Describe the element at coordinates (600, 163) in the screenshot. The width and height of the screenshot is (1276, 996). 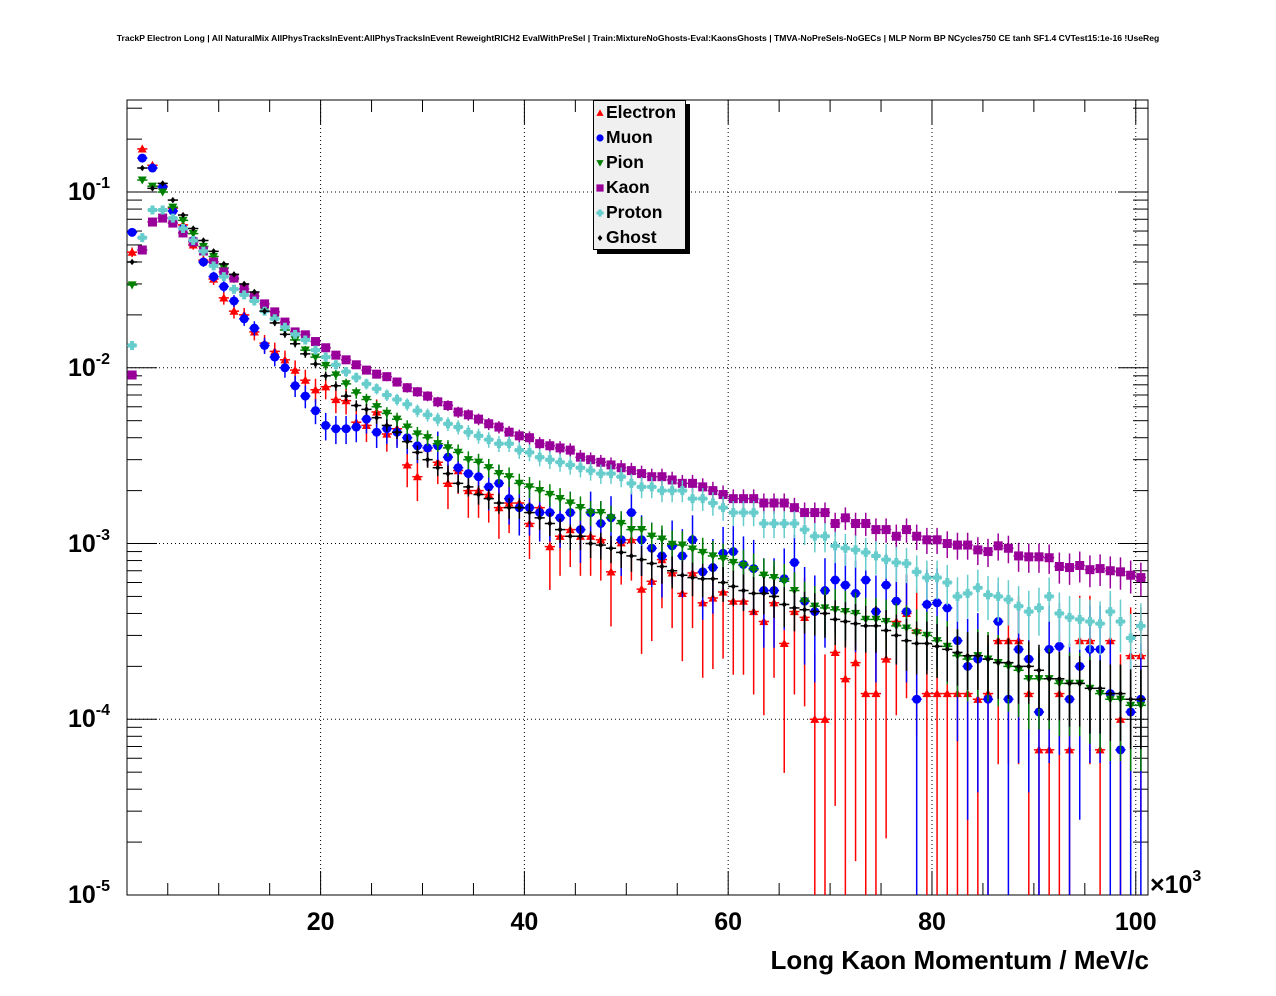
I see `legend-marker-triangle-down-icon` at that location.